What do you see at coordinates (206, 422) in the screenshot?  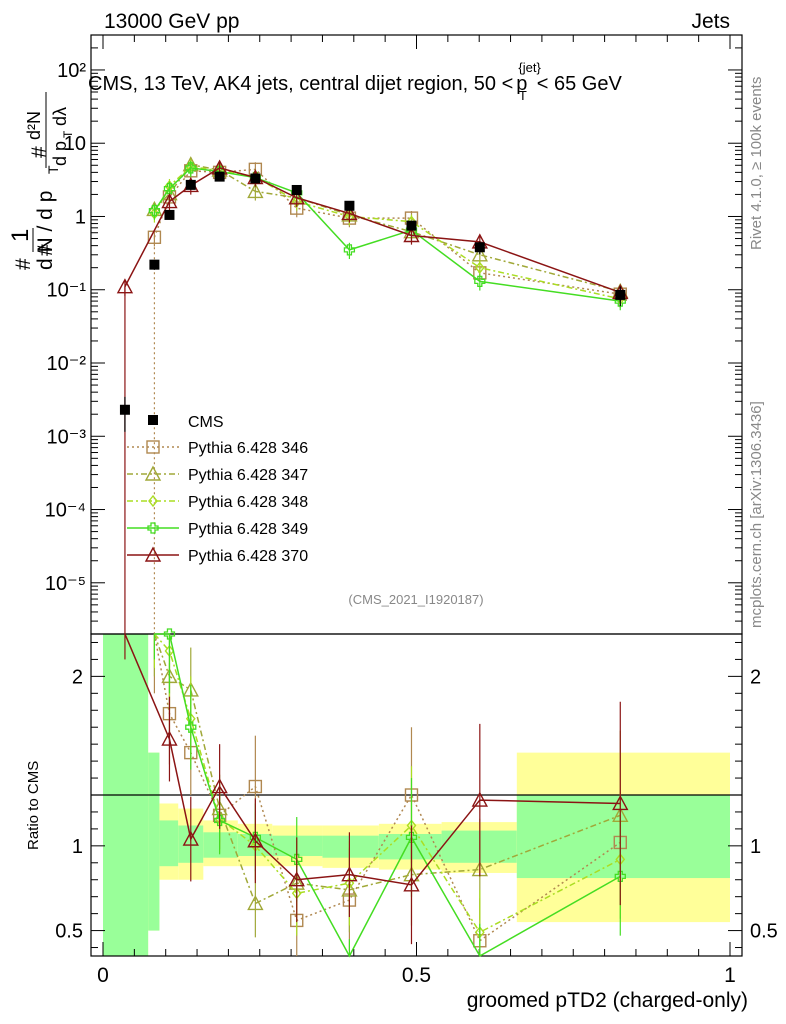 I see `legend-label-cms: CMS` at bounding box center [206, 422].